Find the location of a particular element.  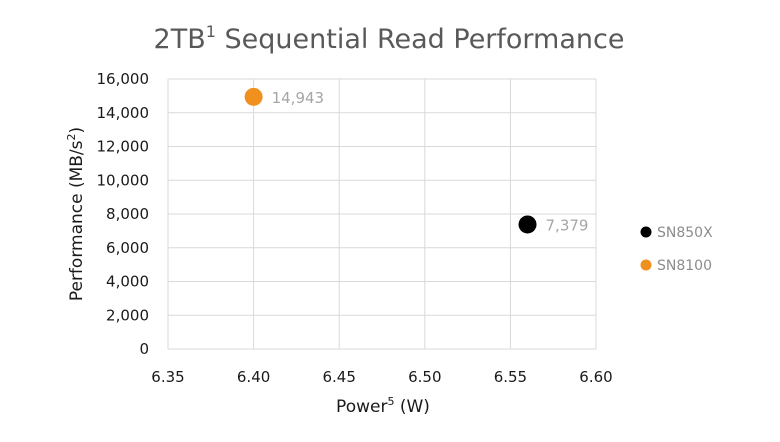

y-tick-label: 12,000 is located at coordinates (123, 147).